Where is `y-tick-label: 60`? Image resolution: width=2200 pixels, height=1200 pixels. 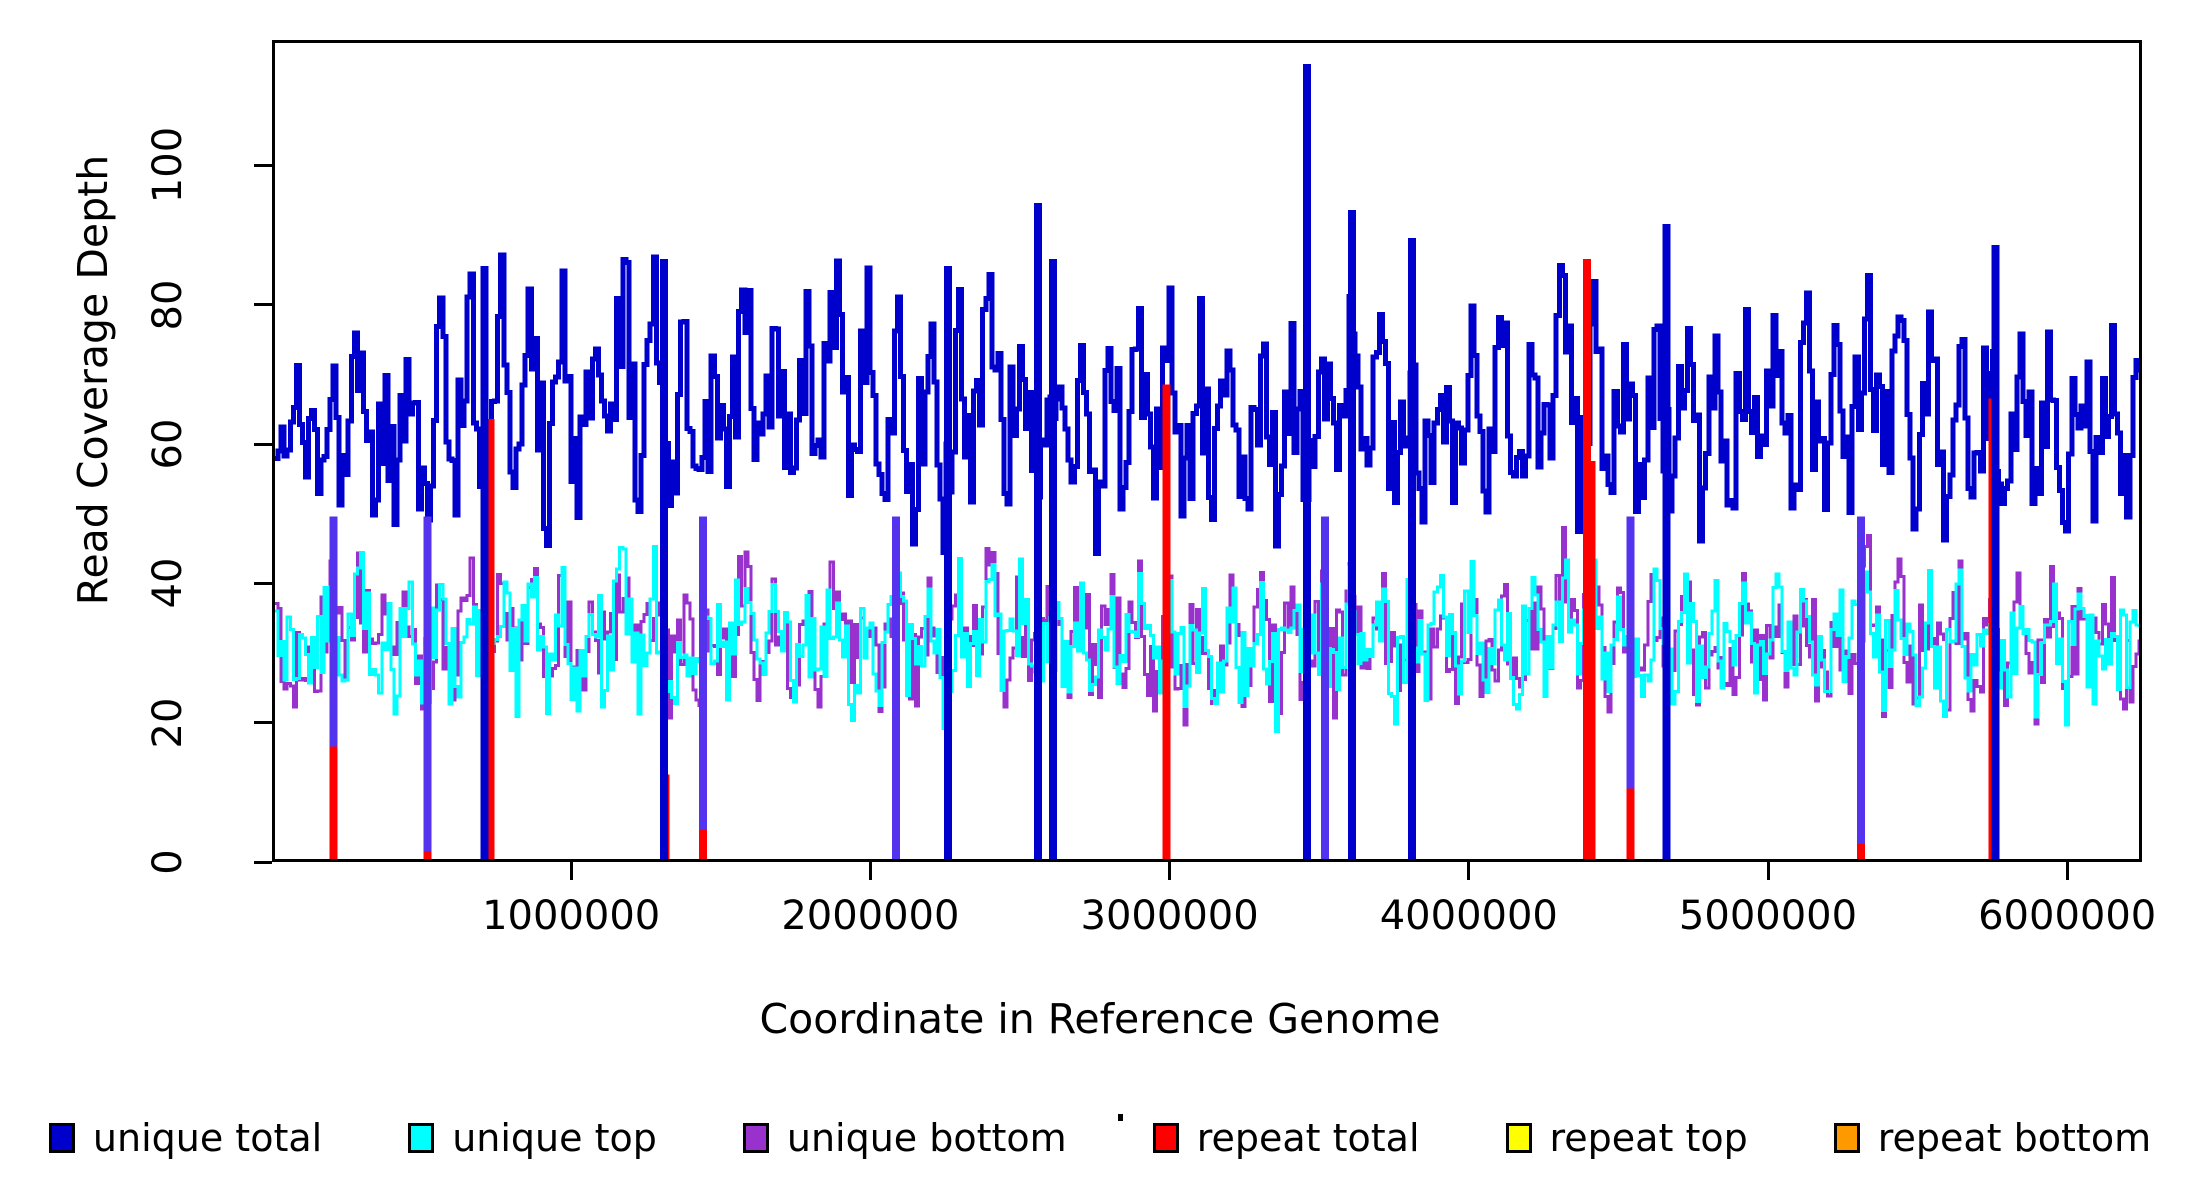 y-tick-label: 60 is located at coordinates (168, 444).